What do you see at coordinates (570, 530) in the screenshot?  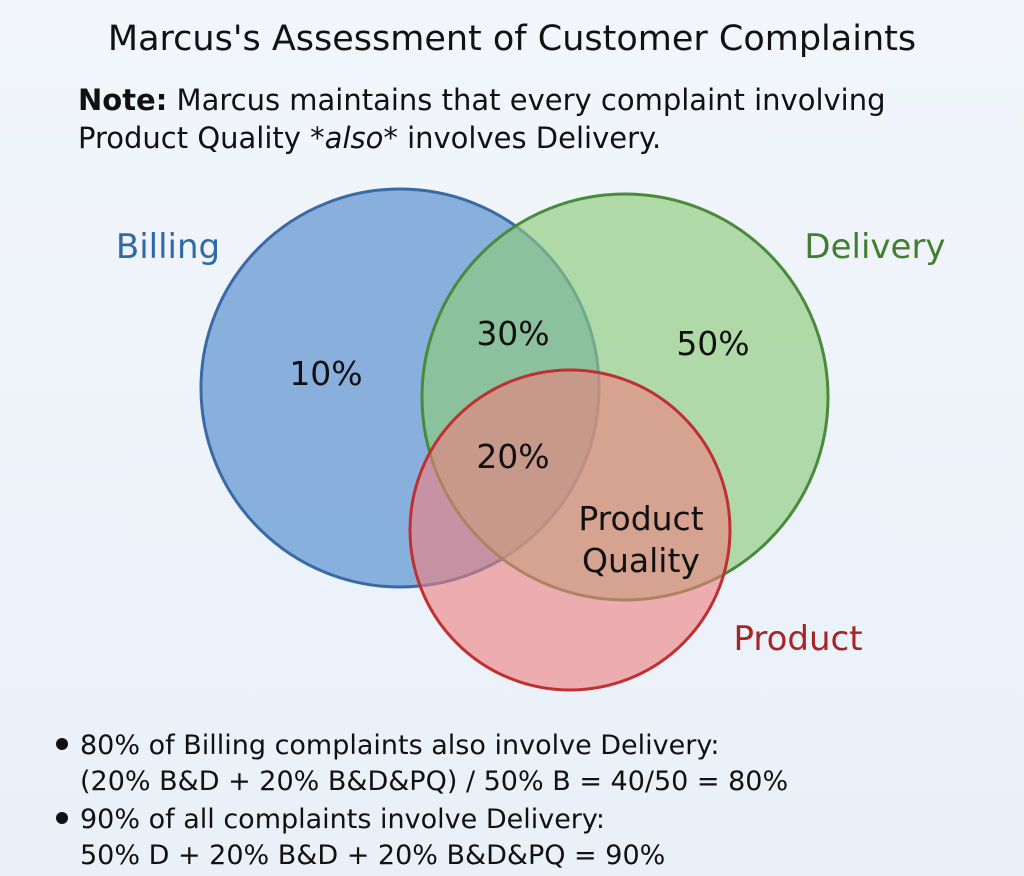 I see `product-circle` at bounding box center [570, 530].